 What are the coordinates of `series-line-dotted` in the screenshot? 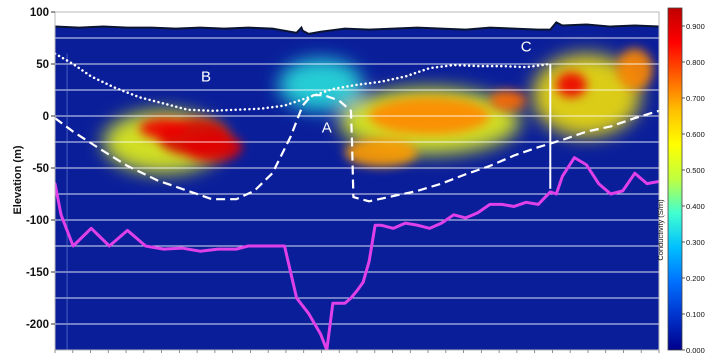 It's located at (303, 82).